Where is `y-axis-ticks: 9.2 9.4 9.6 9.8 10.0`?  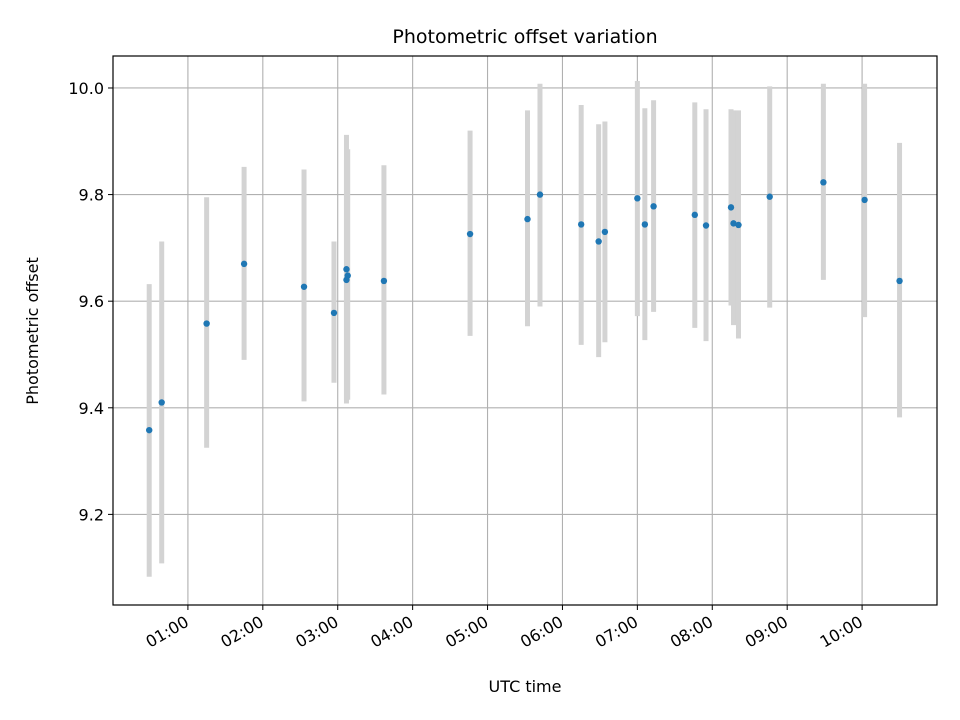 y-axis-ticks: 9.2 9.4 9.6 9.8 10.0 is located at coordinates (90, 301).